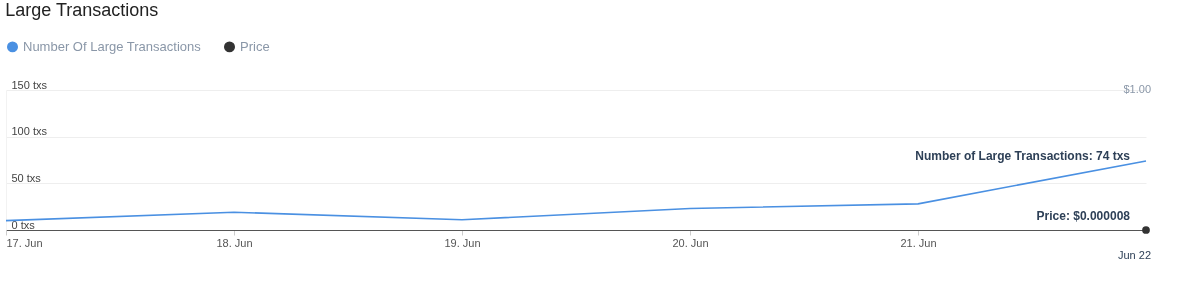  I want to click on annotation: $1.00, so click(1137, 89).